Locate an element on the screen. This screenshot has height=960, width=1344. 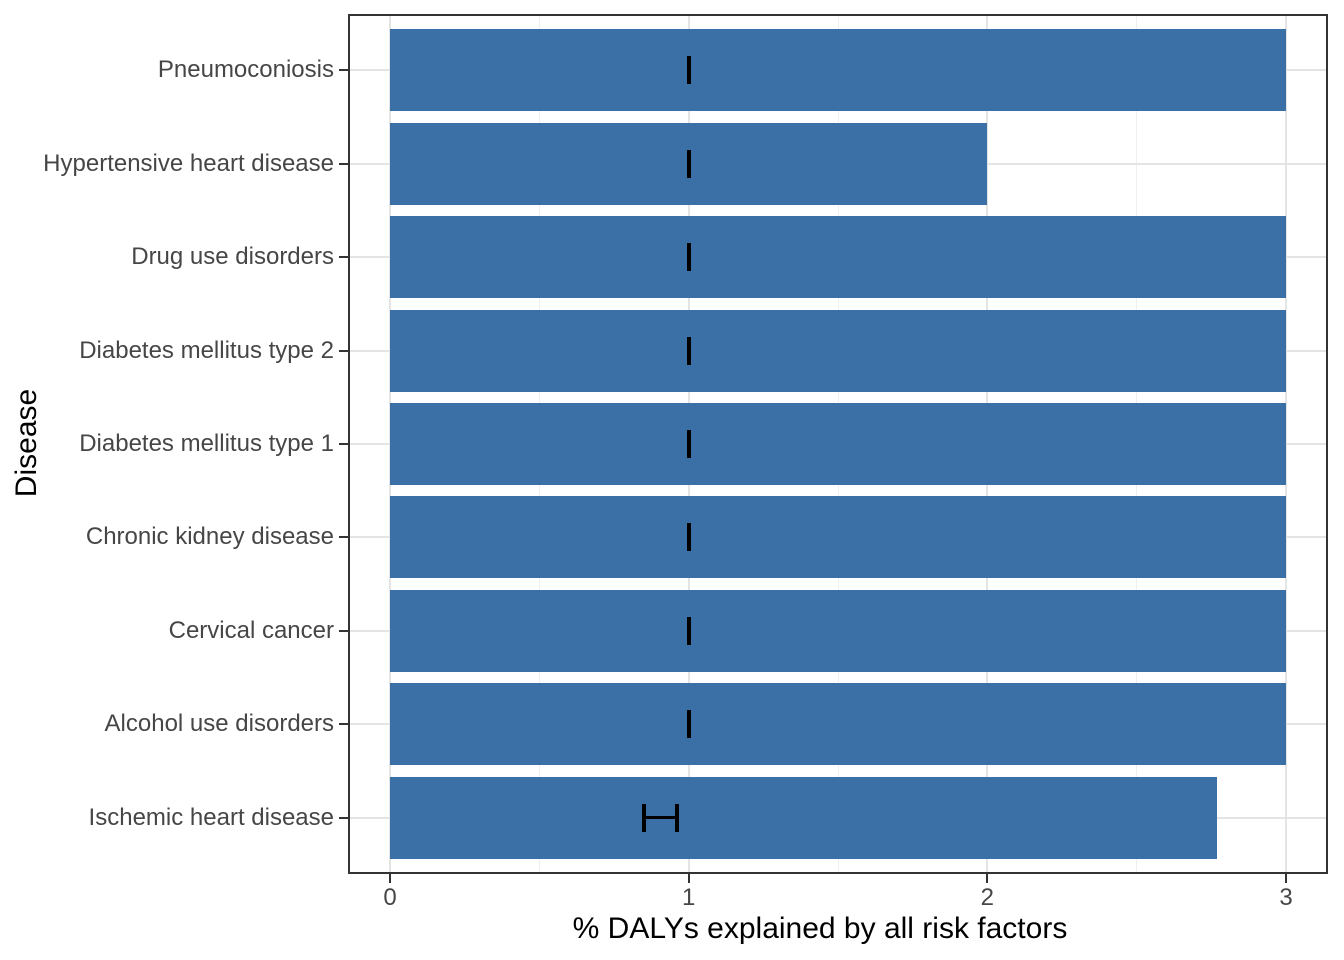
y-tick-label: Diabetes mellitus type 1 is located at coordinates (206, 443).